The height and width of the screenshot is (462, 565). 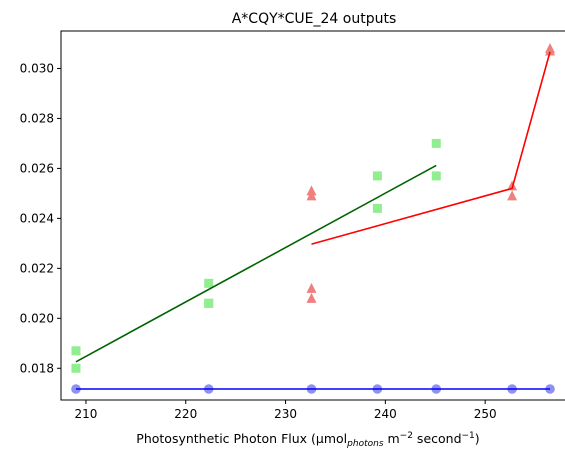 I want to click on y-tick-label: 0.024, so click(x=37, y=218).